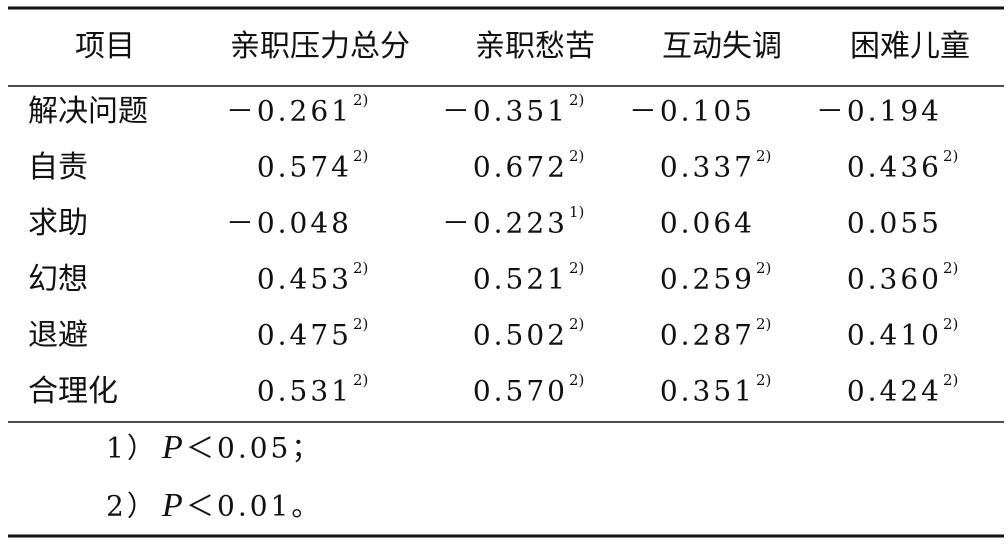  I want to click on cell-value: 0.574, so click(304, 167).